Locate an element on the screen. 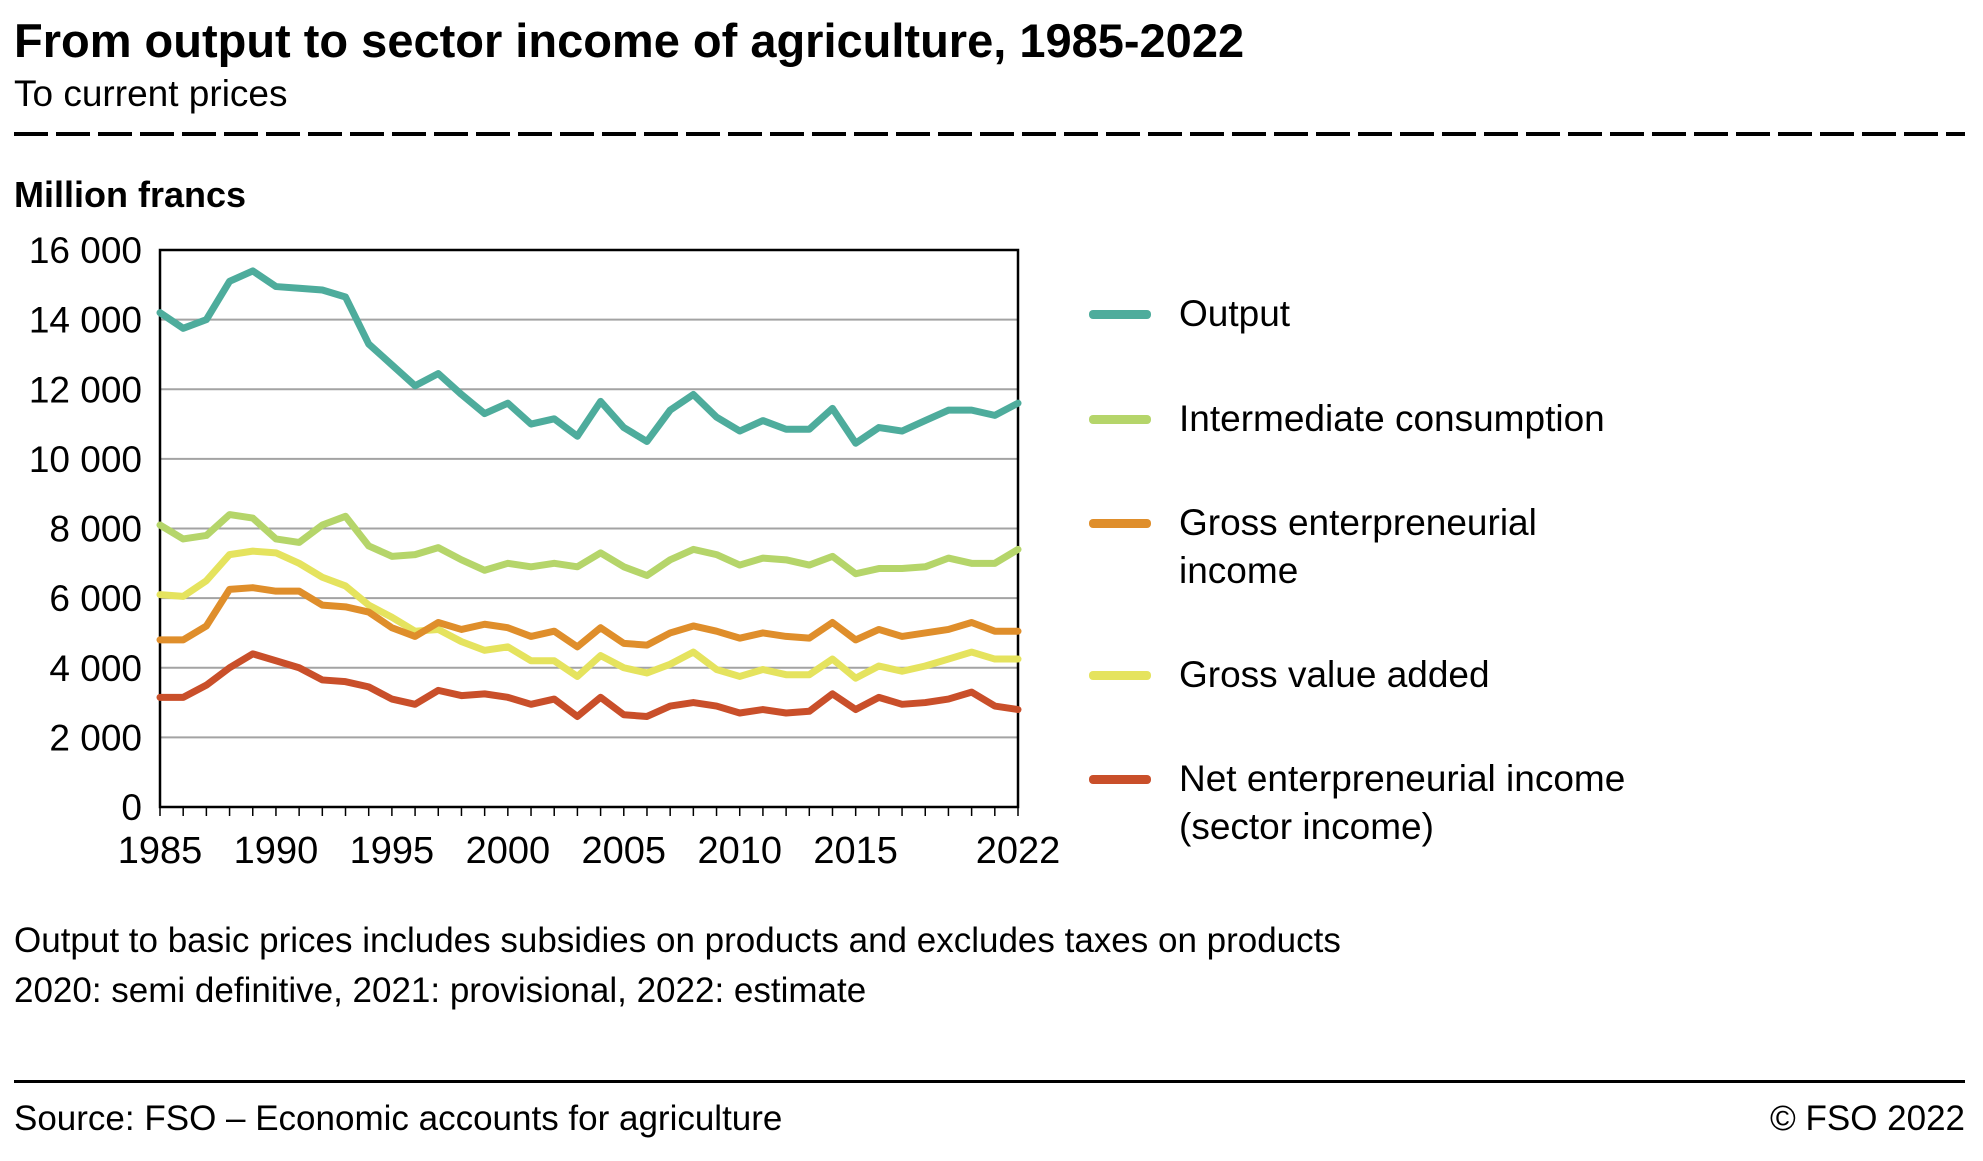 This screenshot has width=1983, height=1161. svg-text: 6 000 is located at coordinates (95, 599).